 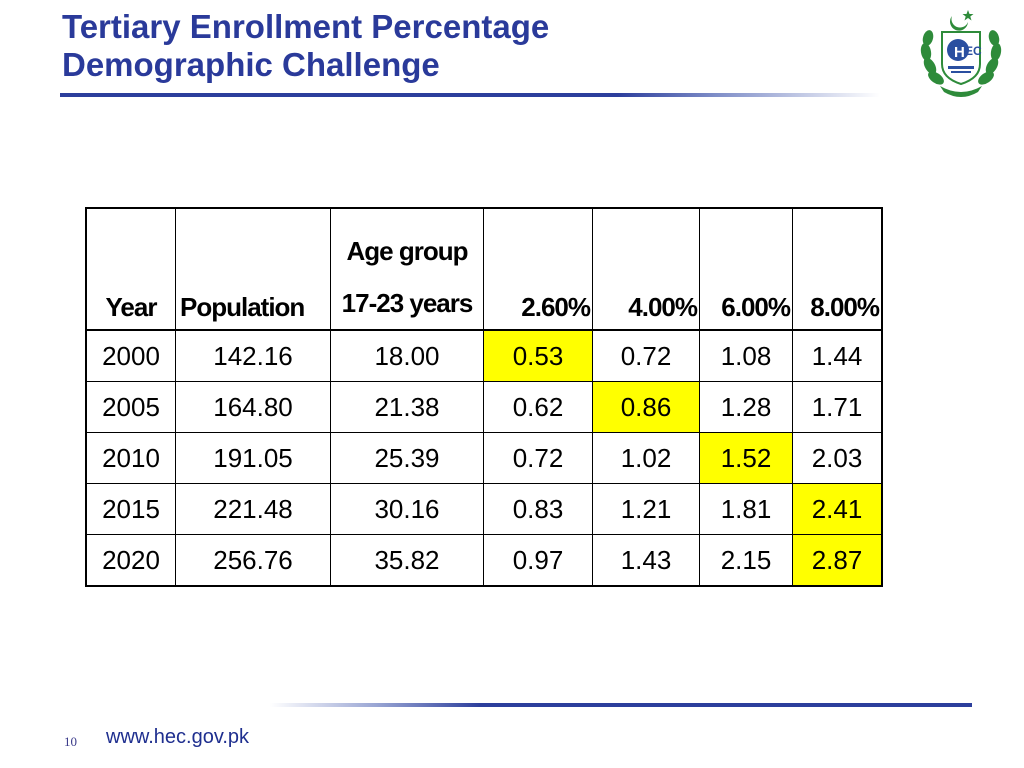 I want to click on hec-emblem-icon: H EC, so click(x=961, y=54).